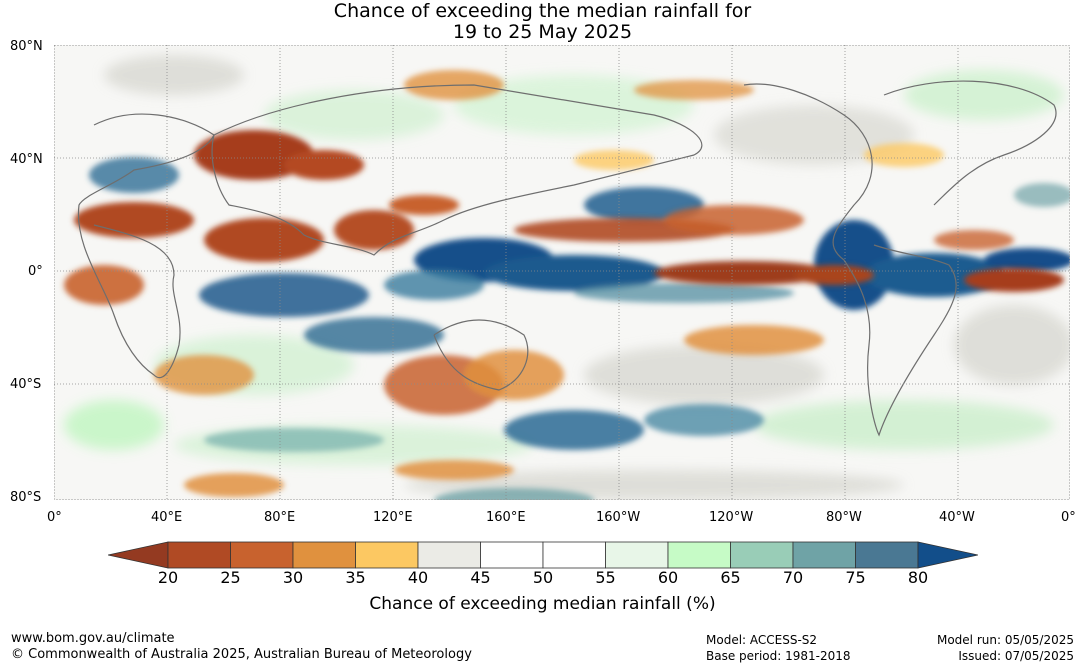 This screenshot has height=667, width=1085. Describe the element at coordinates (168, 577) in the screenshot. I see `colorbar-tick-20: 20` at that location.